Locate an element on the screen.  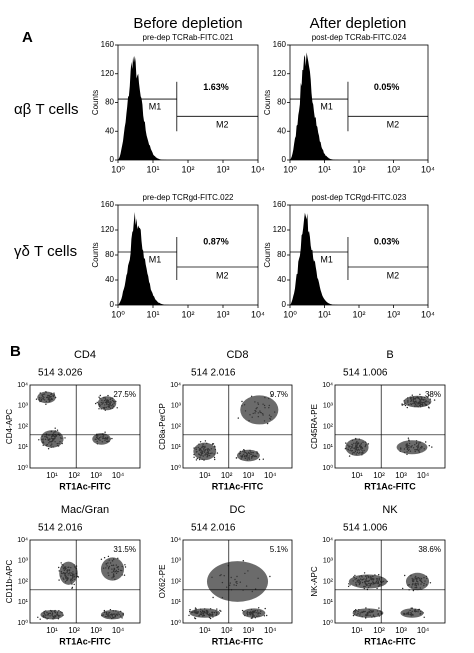
row-label: γδ T cells is located at coordinates (45, 251).